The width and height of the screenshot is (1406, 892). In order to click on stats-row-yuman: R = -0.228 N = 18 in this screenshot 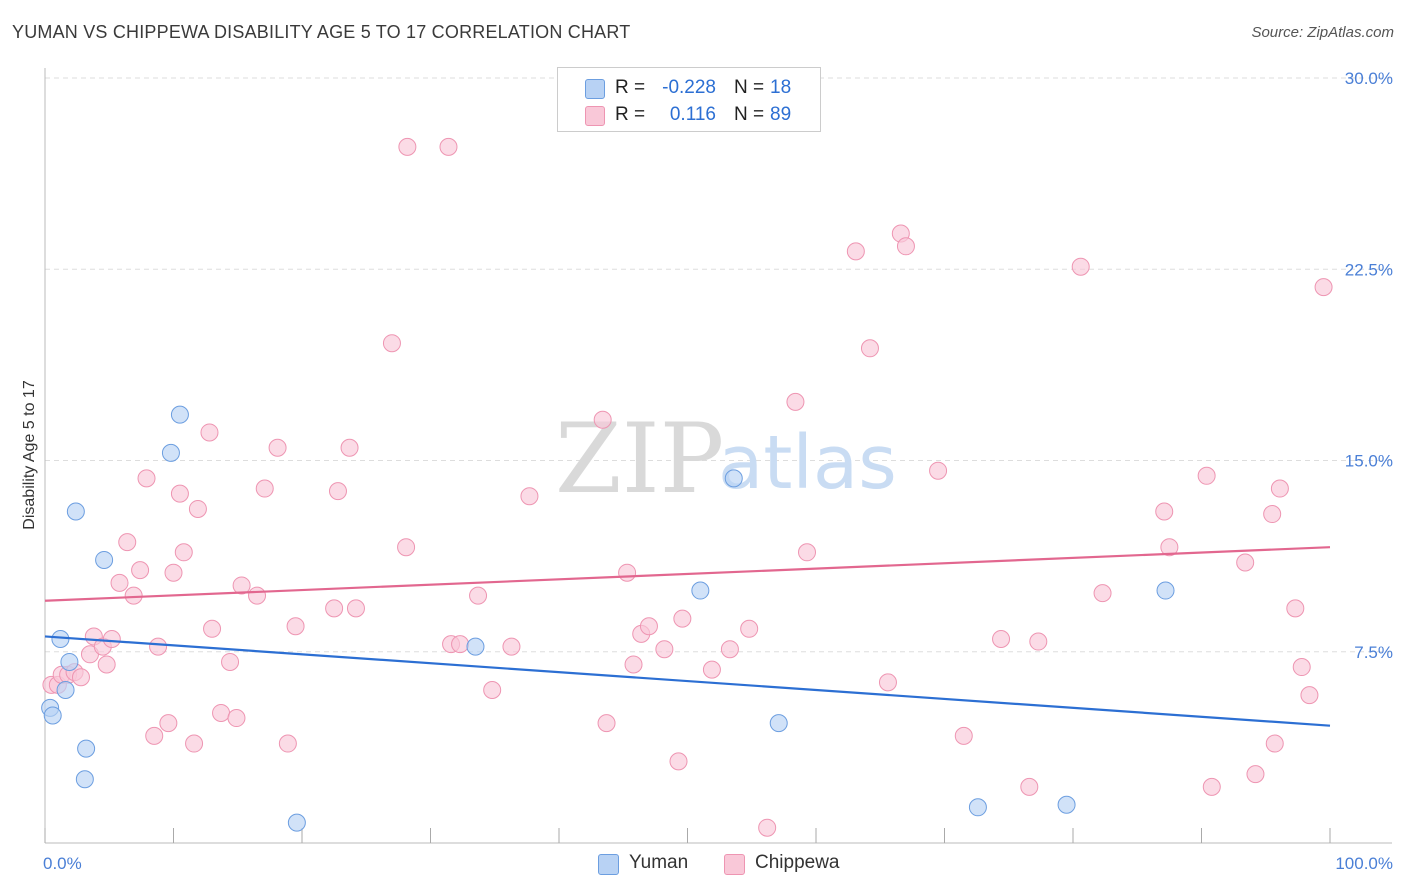, I will do `click(689, 88)`.